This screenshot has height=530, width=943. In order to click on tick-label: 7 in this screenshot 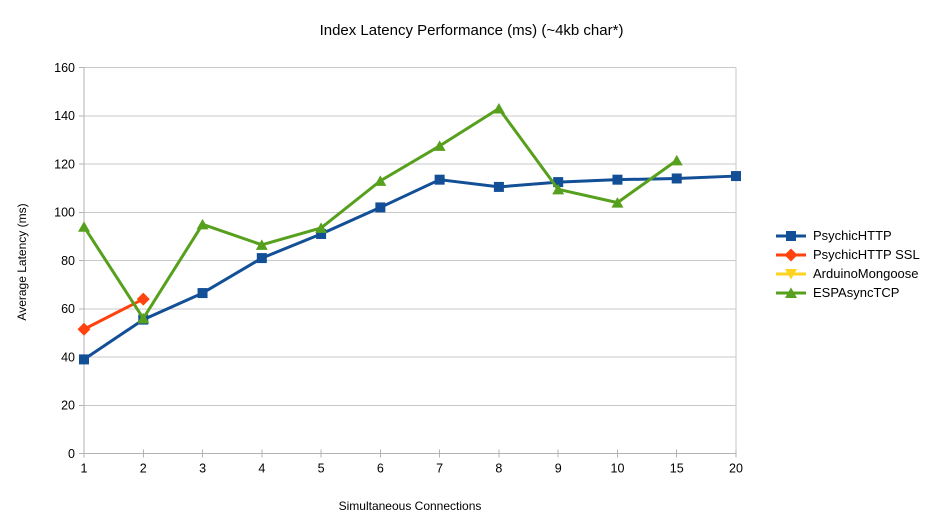, I will do `click(439, 469)`.